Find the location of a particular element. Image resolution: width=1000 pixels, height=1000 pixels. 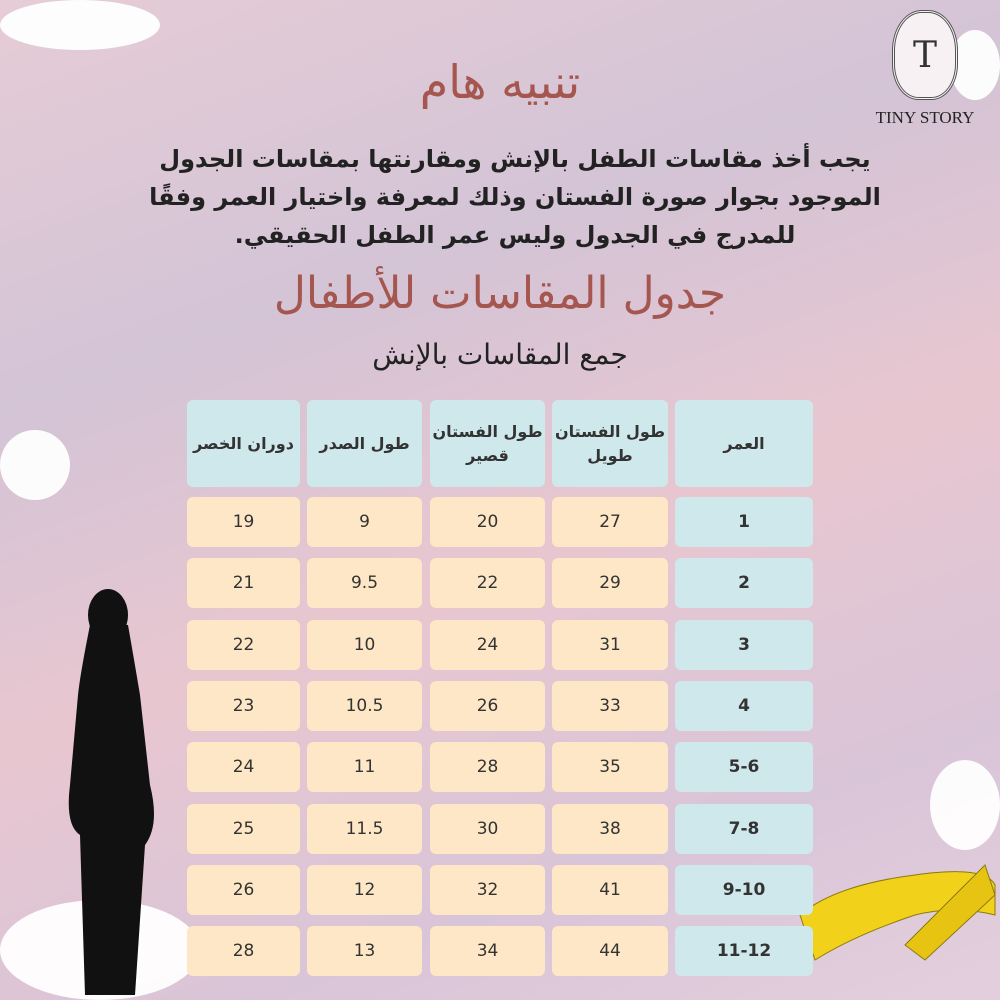

cell-chest-length: 11 is located at coordinates (364, 767).